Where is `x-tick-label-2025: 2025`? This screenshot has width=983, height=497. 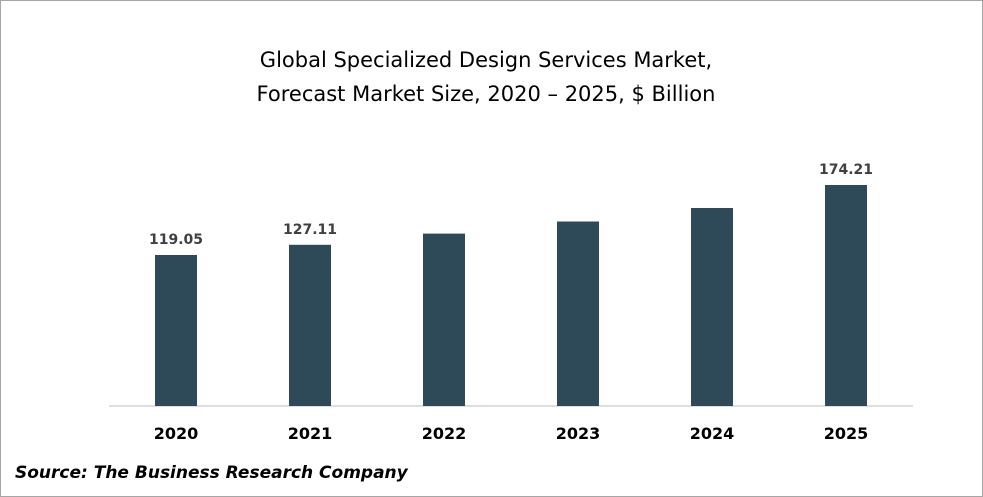 x-tick-label-2025: 2025 is located at coordinates (846, 433).